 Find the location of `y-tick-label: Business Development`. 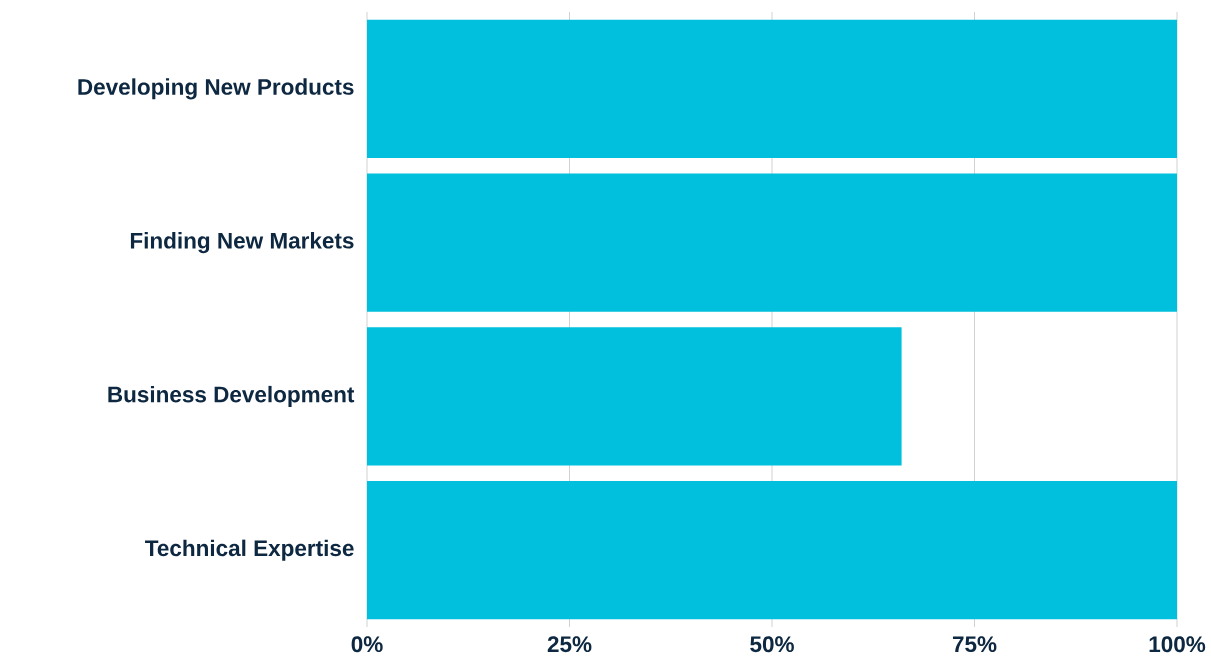

y-tick-label: Business Development is located at coordinates (231, 396).